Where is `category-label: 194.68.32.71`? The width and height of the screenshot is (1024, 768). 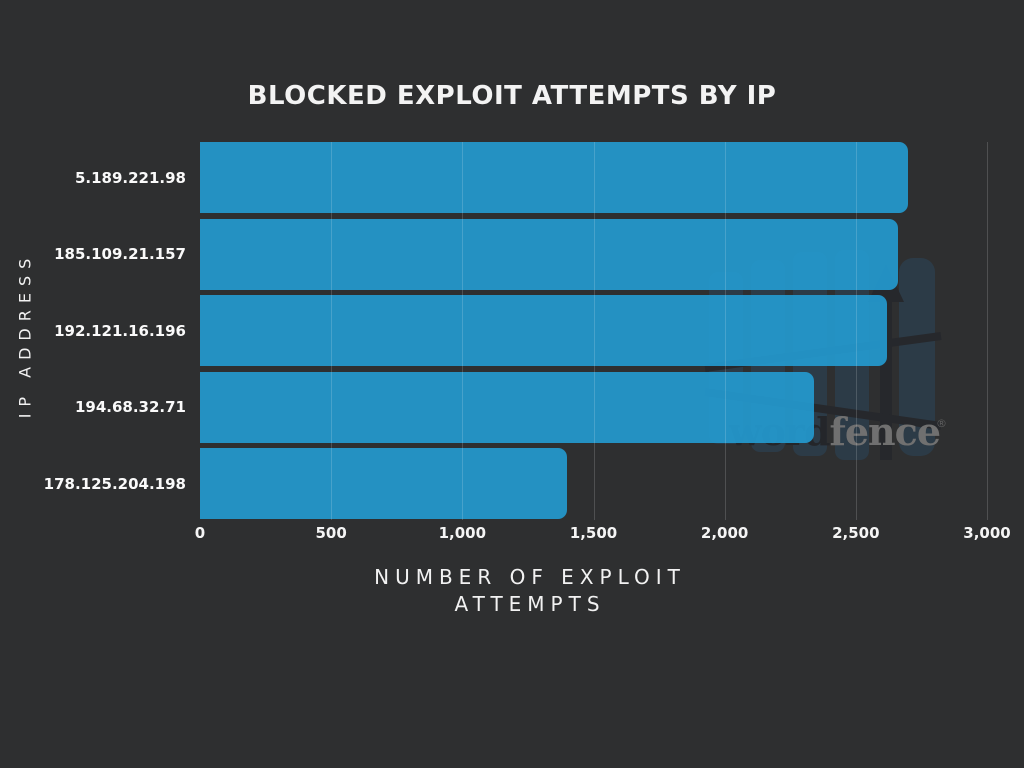 category-label: 194.68.32.71 is located at coordinates (130, 407).